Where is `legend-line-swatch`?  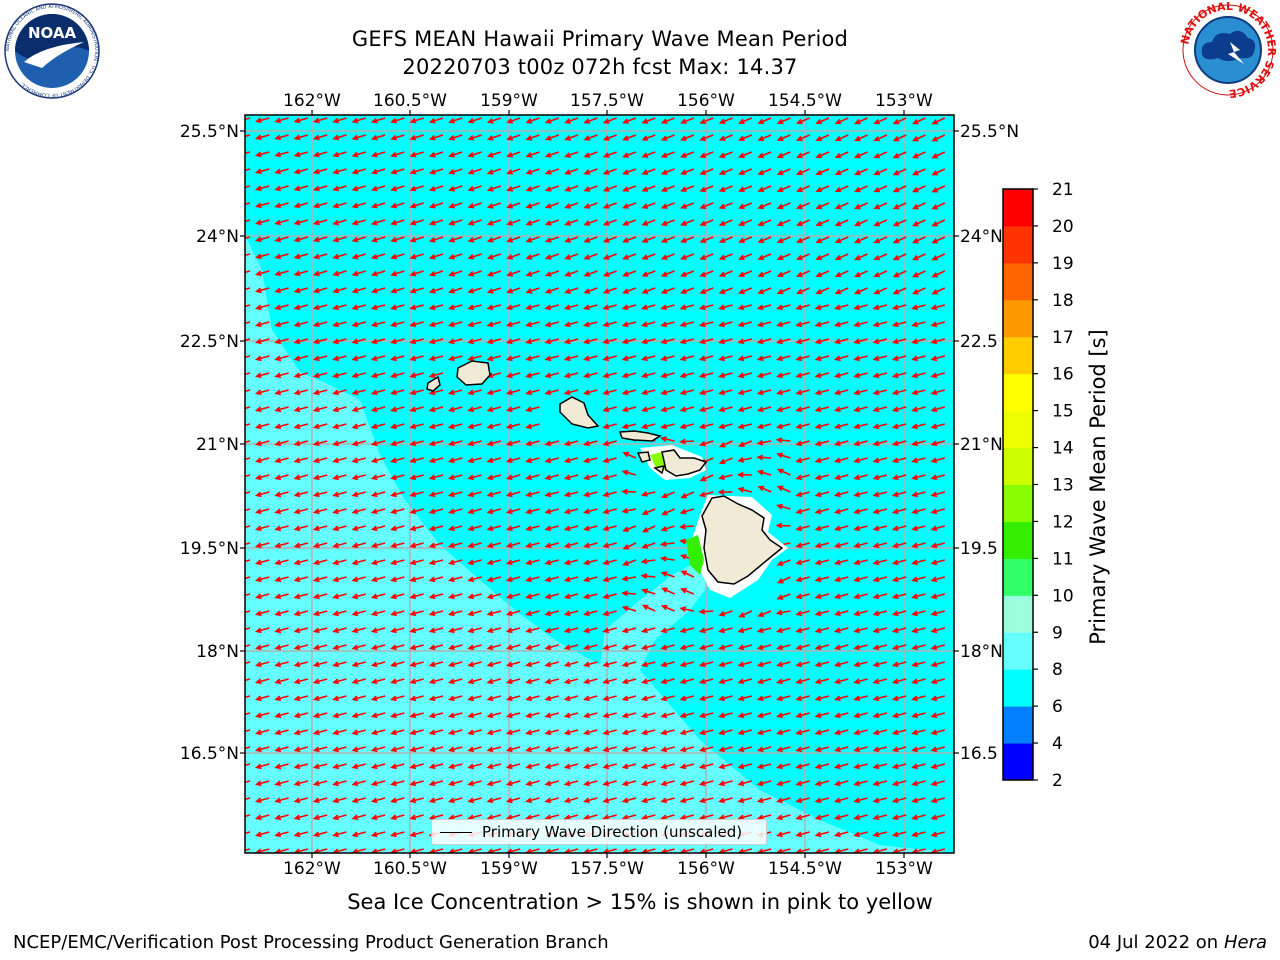 legend-line-swatch is located at coordinates (456, 832).